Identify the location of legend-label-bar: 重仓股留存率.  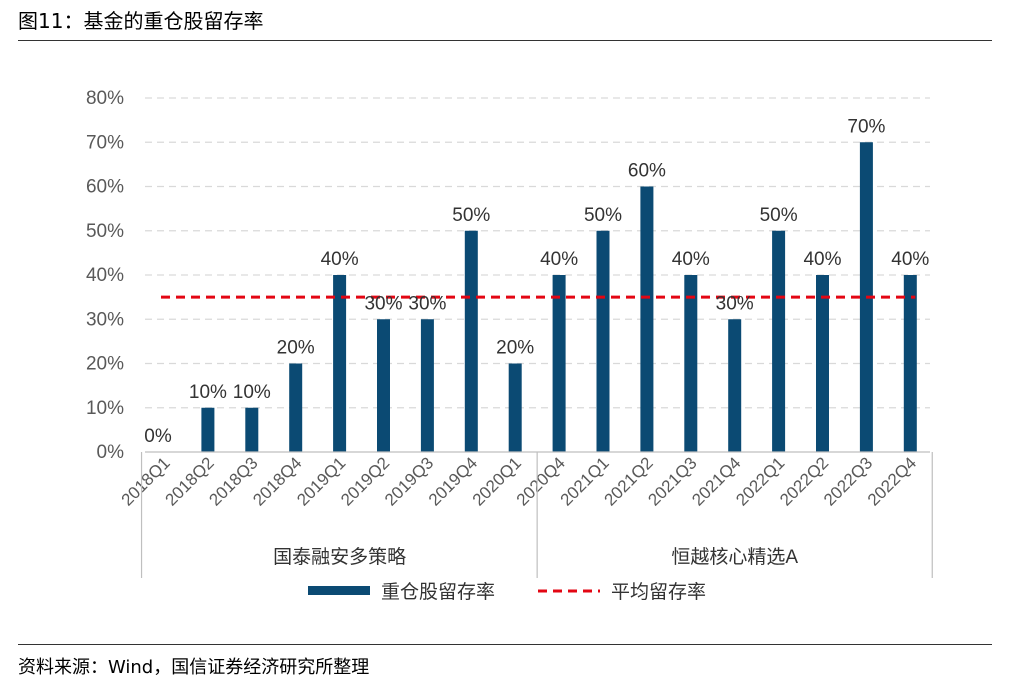
(438, 592).